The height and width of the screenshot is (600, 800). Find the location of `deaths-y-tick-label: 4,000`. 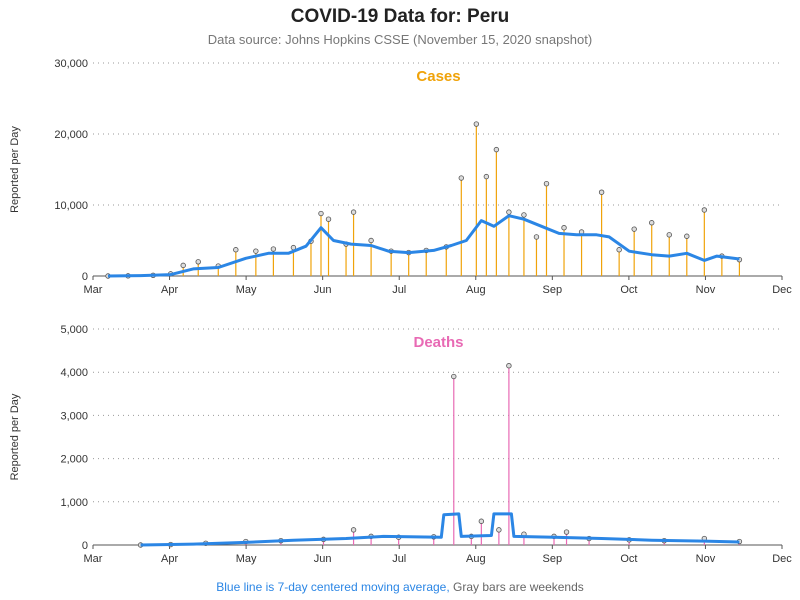

deaths-y-tick-label: 4,000 is located at coordinates (74, 373).